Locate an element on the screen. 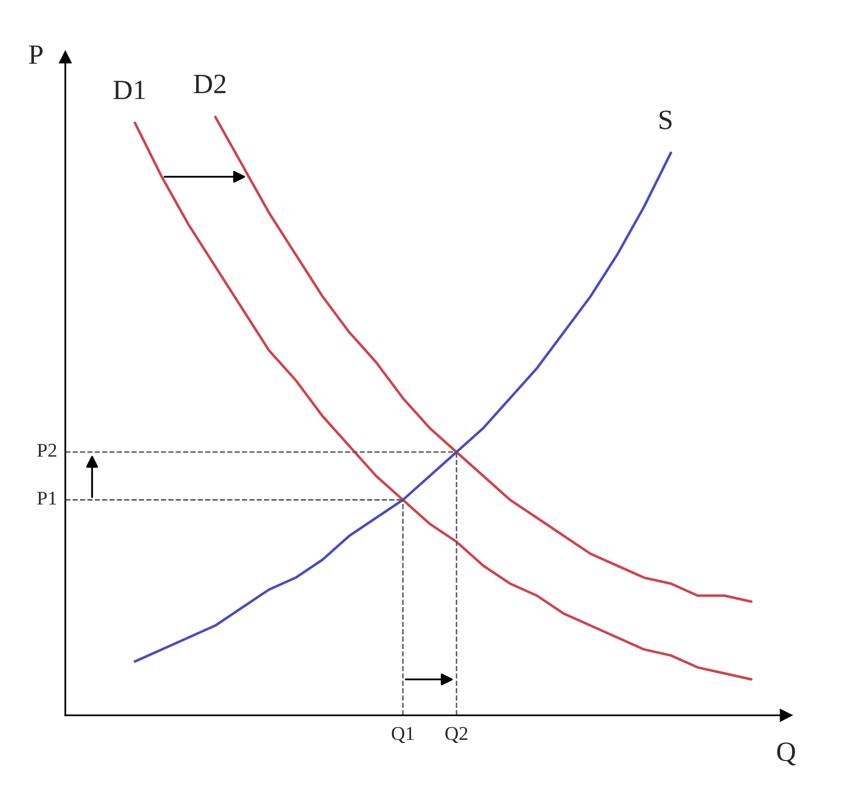 Image resolution: width=848 pixels, height=793 pixels. series-label: S is located at coordinates (666, 120).